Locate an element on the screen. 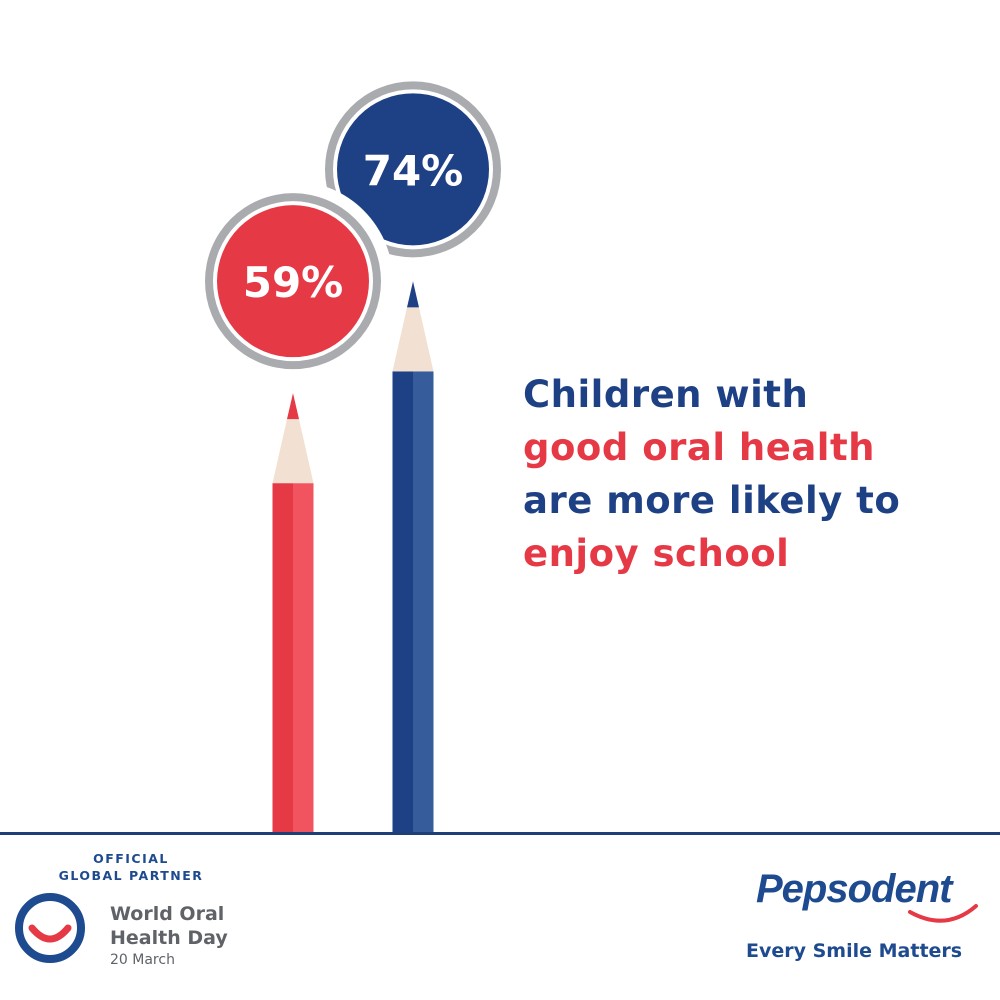 The image size is (1000, 1000). event-date: 20 March is located at coordinates (142, 960).